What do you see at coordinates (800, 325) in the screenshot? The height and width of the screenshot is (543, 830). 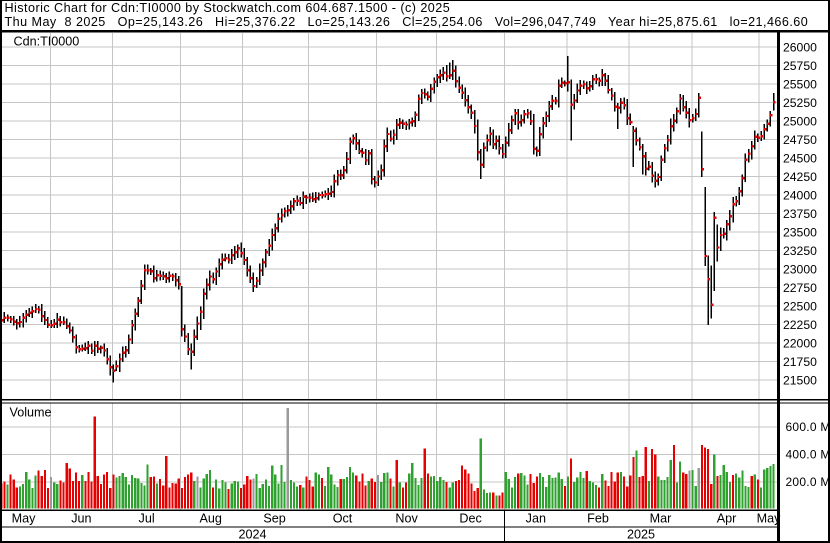 I see `svg-text: 22250` at bounding box center [800, 325].